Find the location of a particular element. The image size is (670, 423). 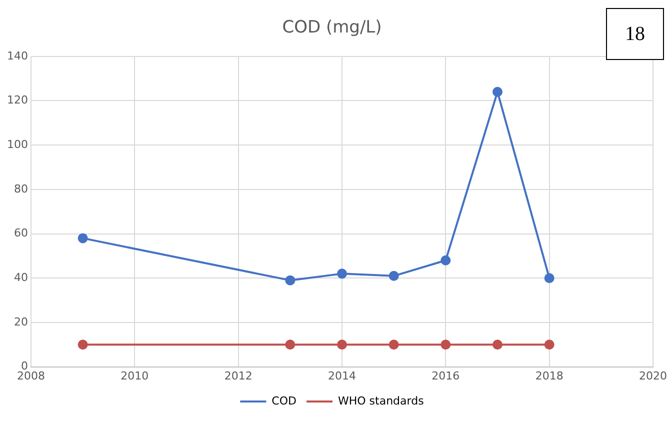

legend-label: COD is located at coordinates (284, 401).